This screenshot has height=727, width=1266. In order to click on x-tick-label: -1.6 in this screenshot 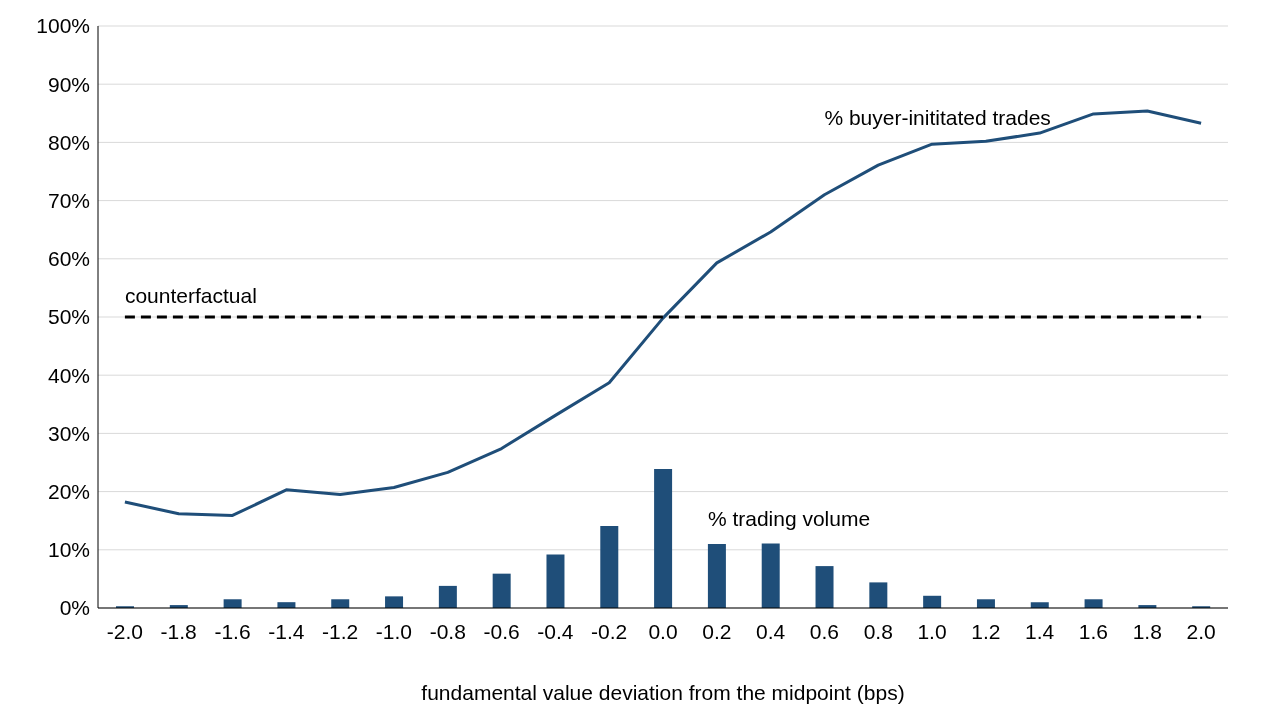, I will do `click(232, 631)`.